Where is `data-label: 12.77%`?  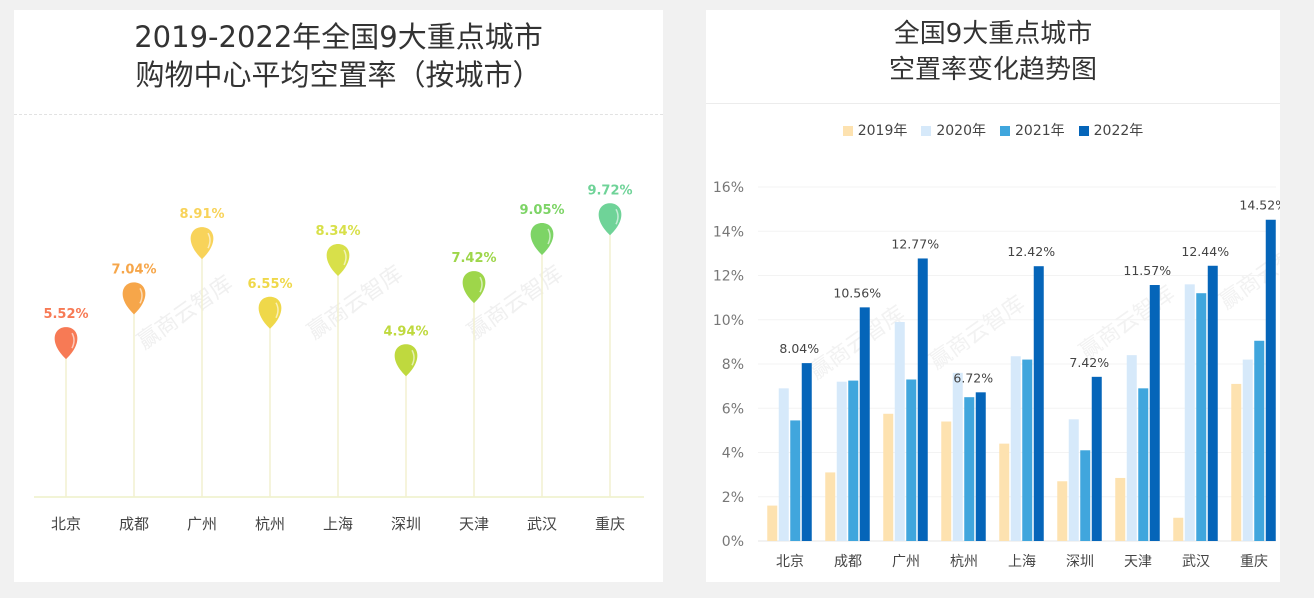
data-label: 12.77% is located at coordinates (915, 243).